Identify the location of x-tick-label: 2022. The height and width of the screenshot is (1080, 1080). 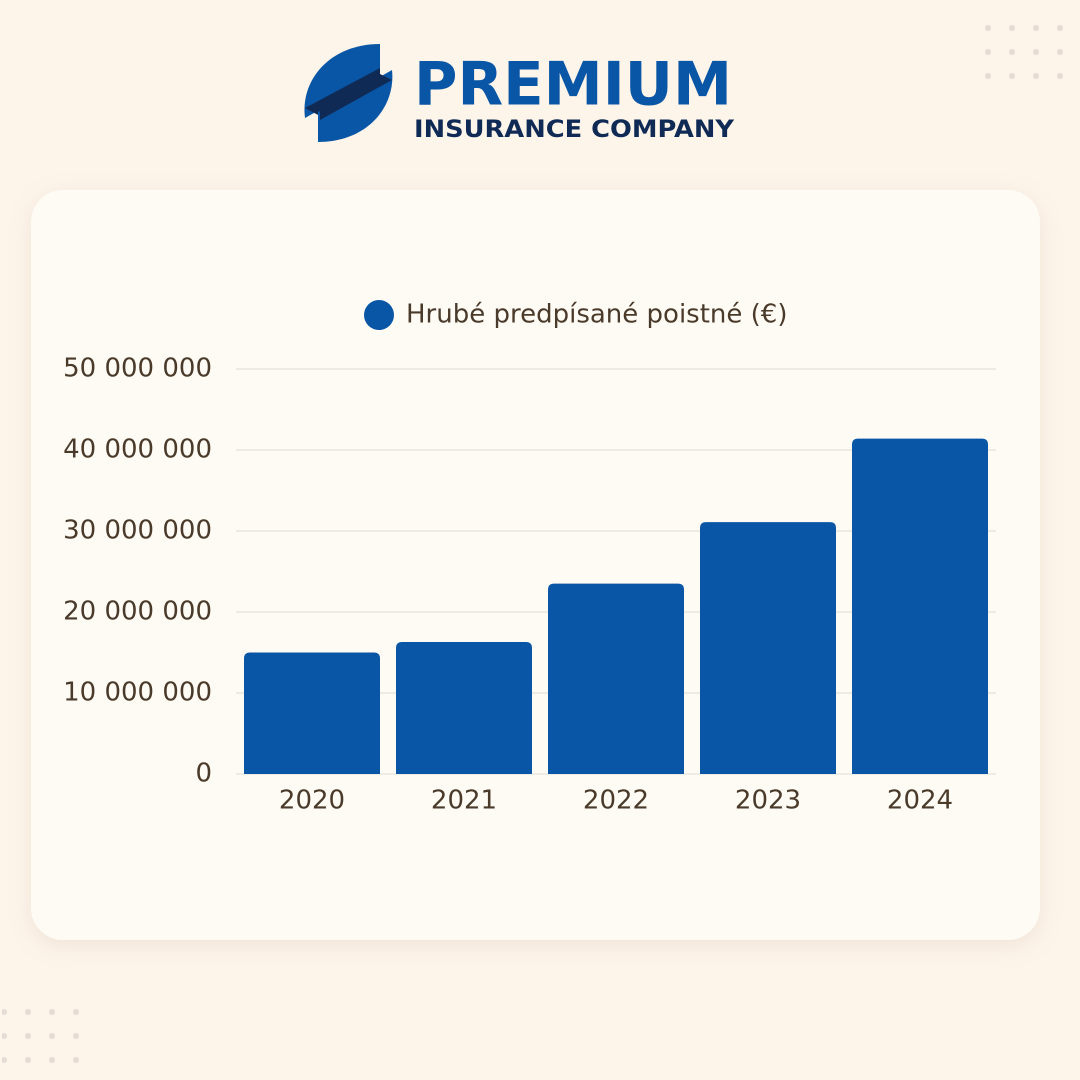
(616, 801).